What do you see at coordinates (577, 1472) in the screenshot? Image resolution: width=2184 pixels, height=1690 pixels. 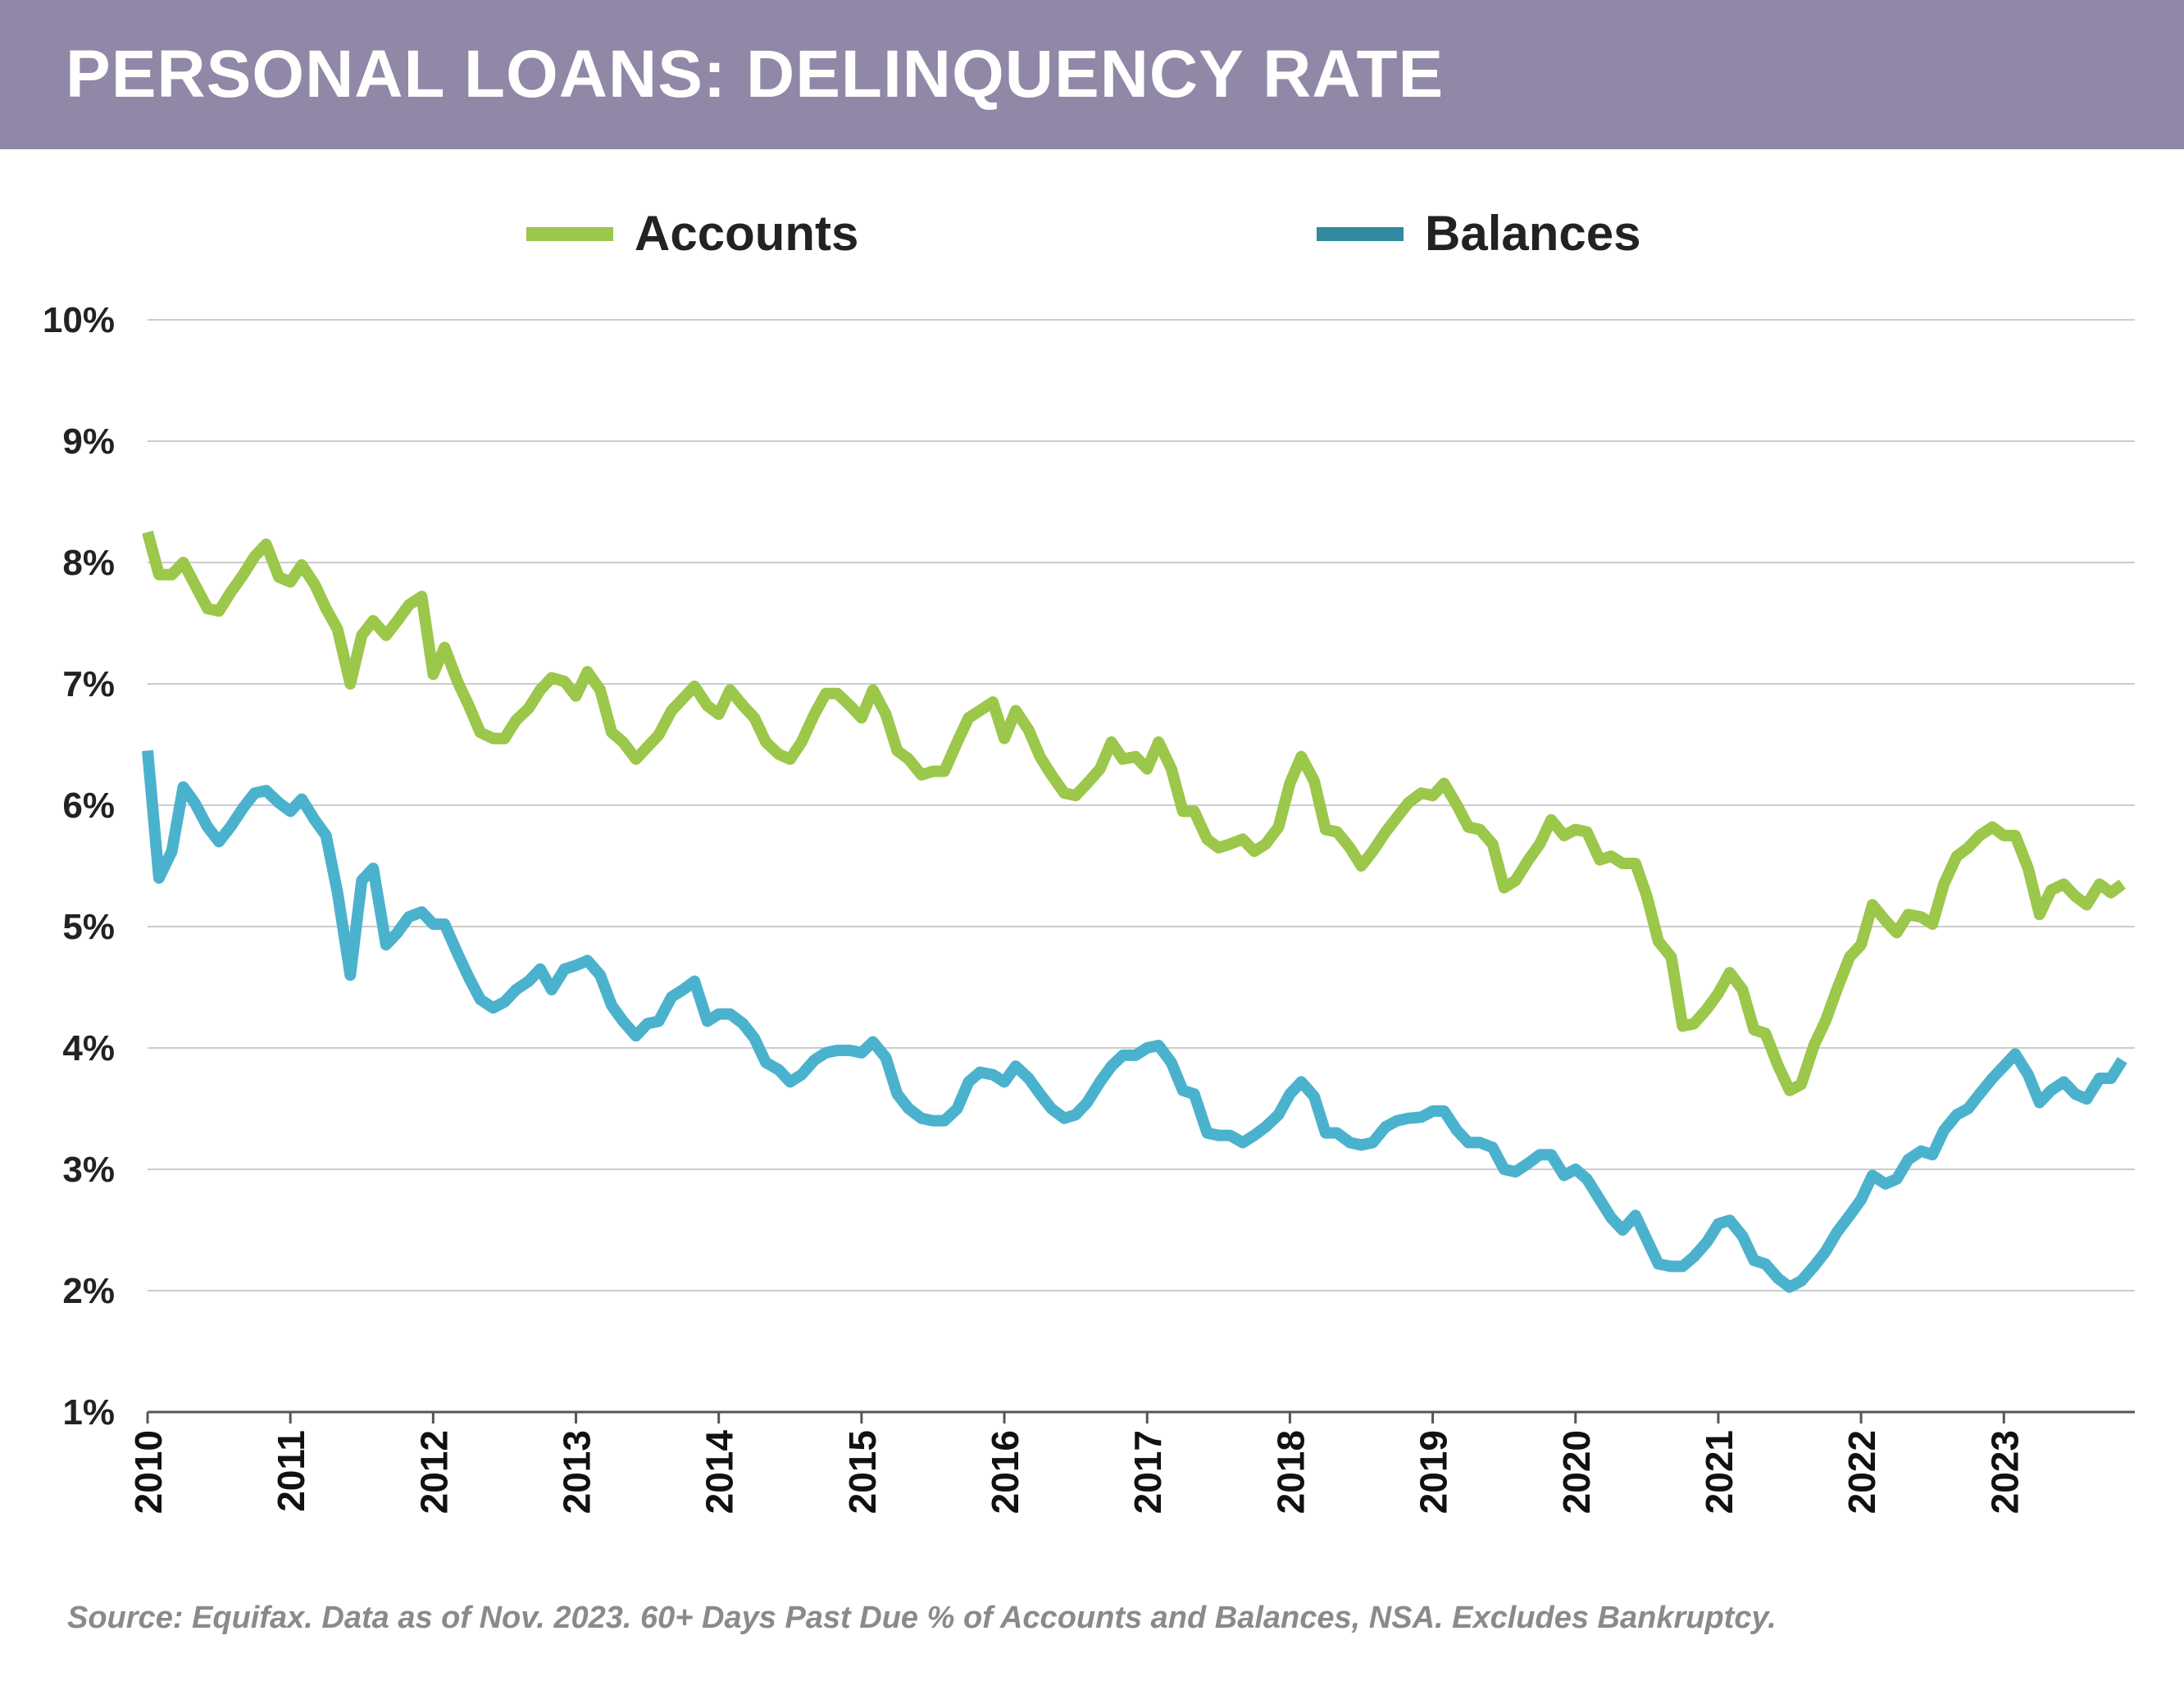 I see `x-tick-label: 2013` at bounding box center [577, 1472].